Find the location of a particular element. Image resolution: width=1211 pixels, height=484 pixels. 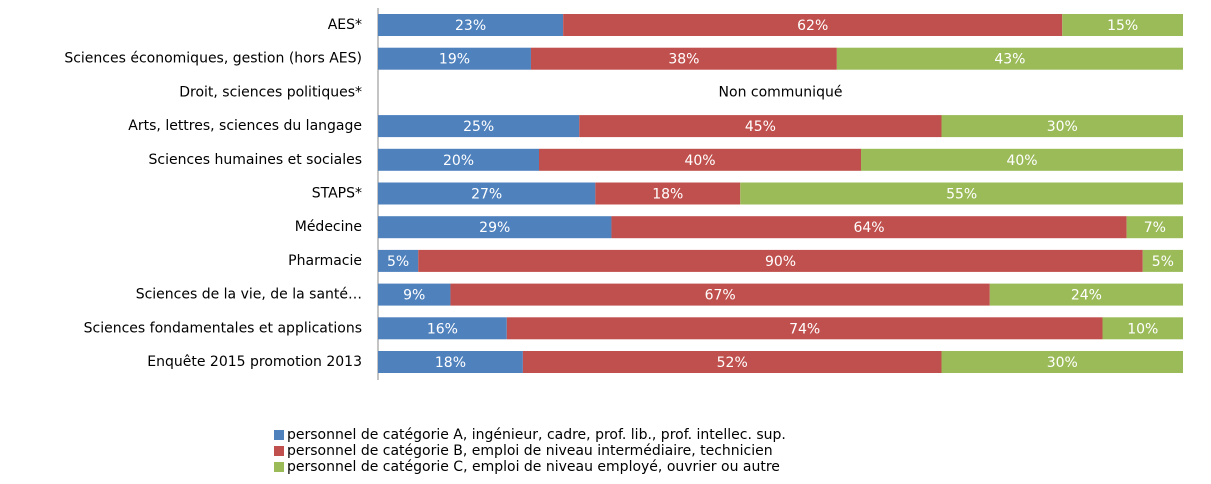

value-label: 20% is located at coordinates (458, 161).